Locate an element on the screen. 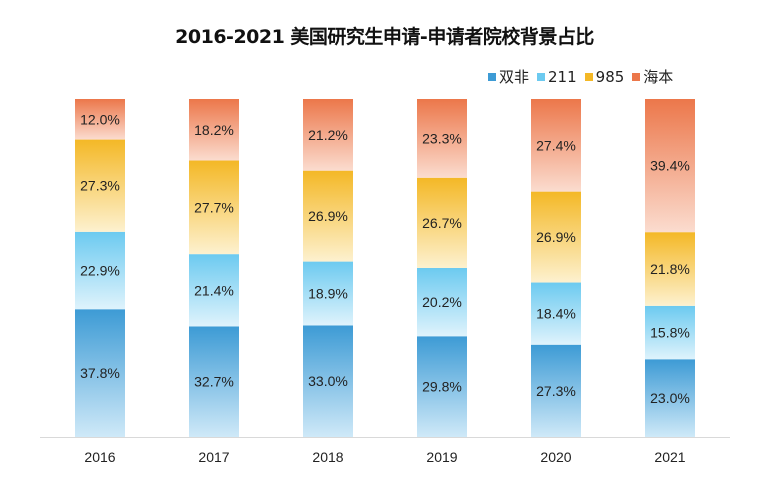  legend-label: 985 is located at coordinates (610, 76).